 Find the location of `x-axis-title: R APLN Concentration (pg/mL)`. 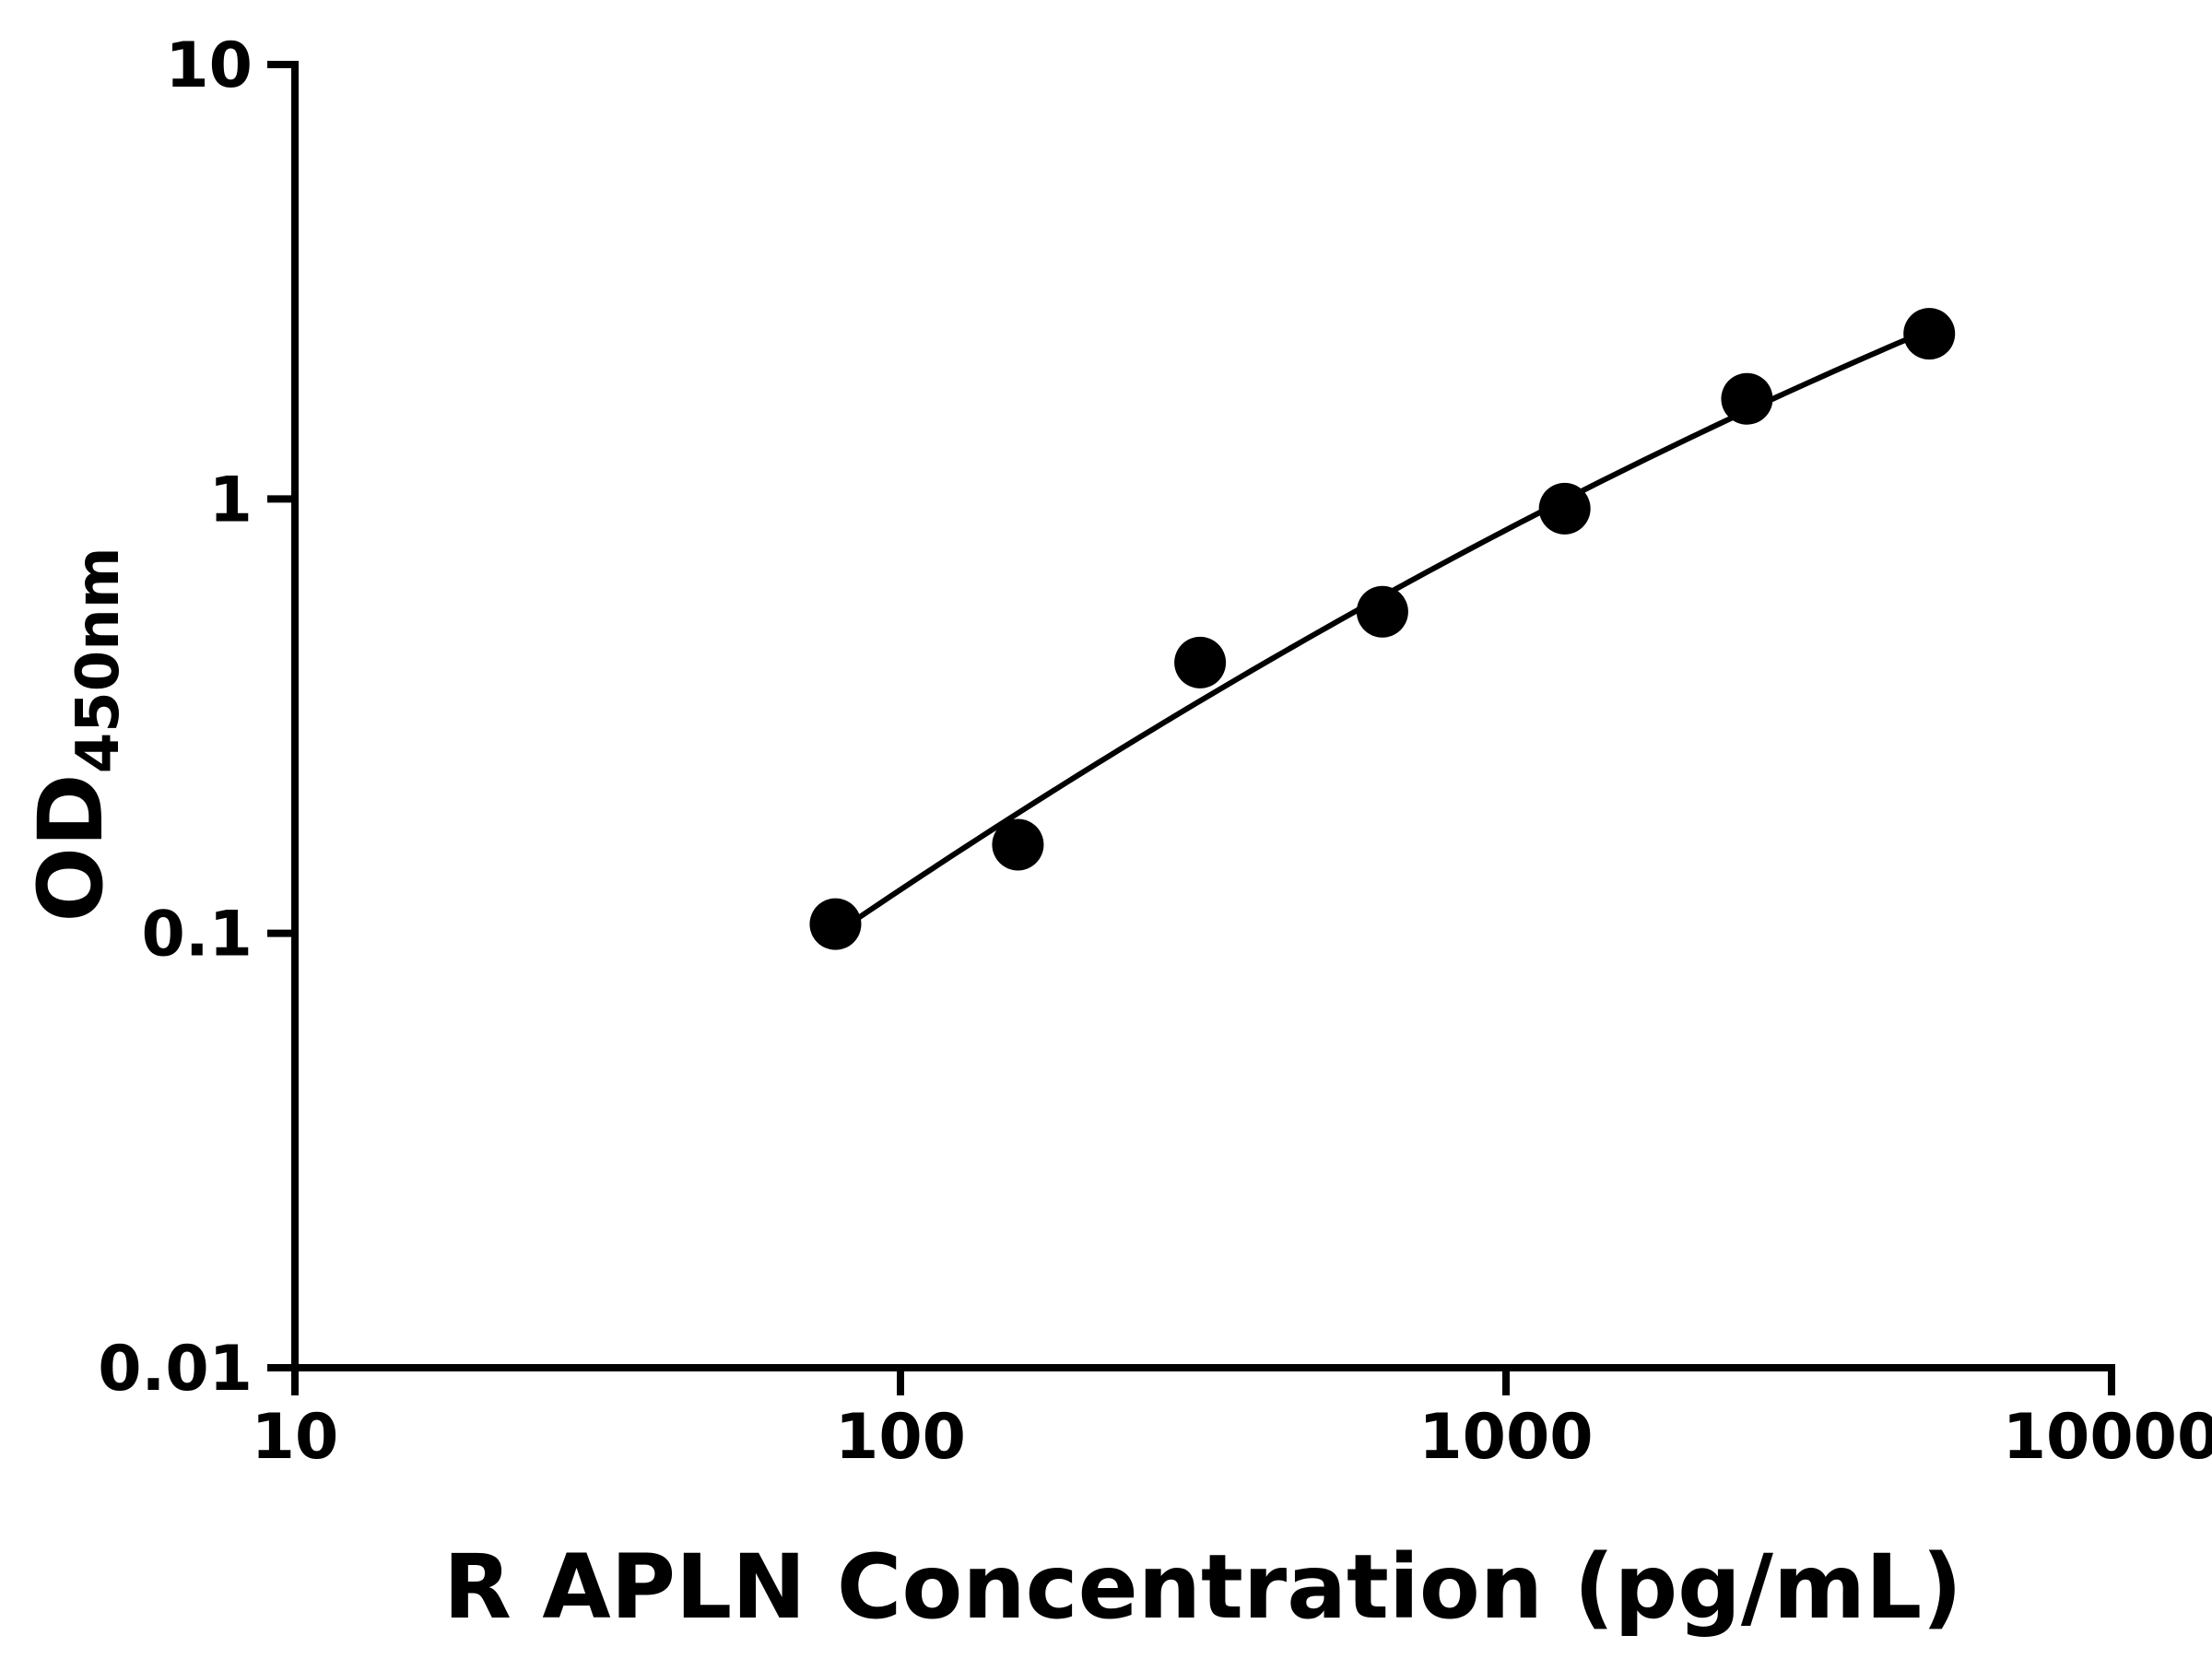

x-axis-title: R APLN Concentration (pg/mL) is located at coordinates (1202, 1587).